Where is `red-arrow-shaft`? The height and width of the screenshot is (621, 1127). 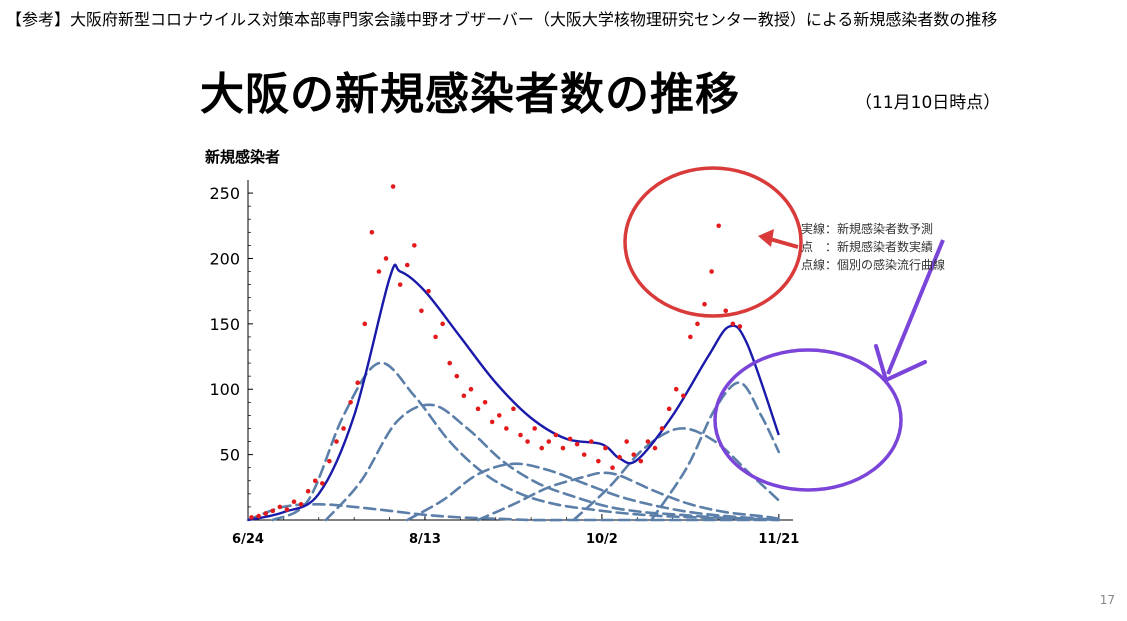
red-arrow-shaft is located at coordinates (784, 243).